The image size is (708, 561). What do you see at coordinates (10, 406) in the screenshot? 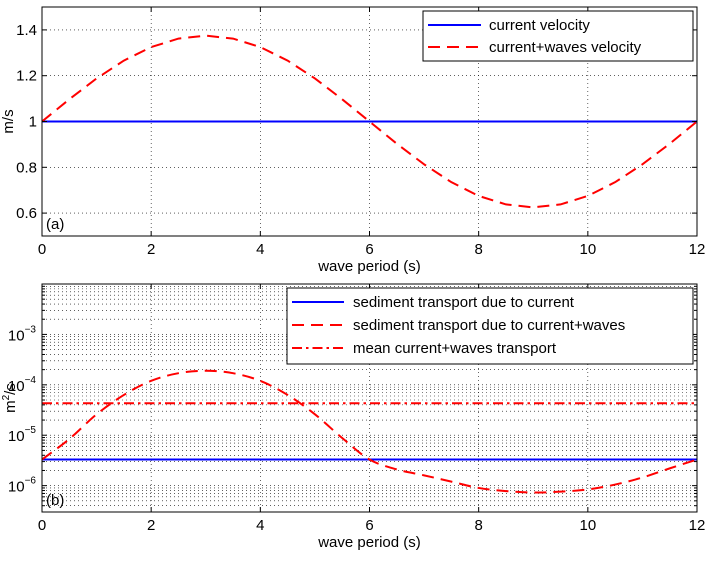
I see `panel-b-y-axis-label-base: m` at bounding box center [10, 406].